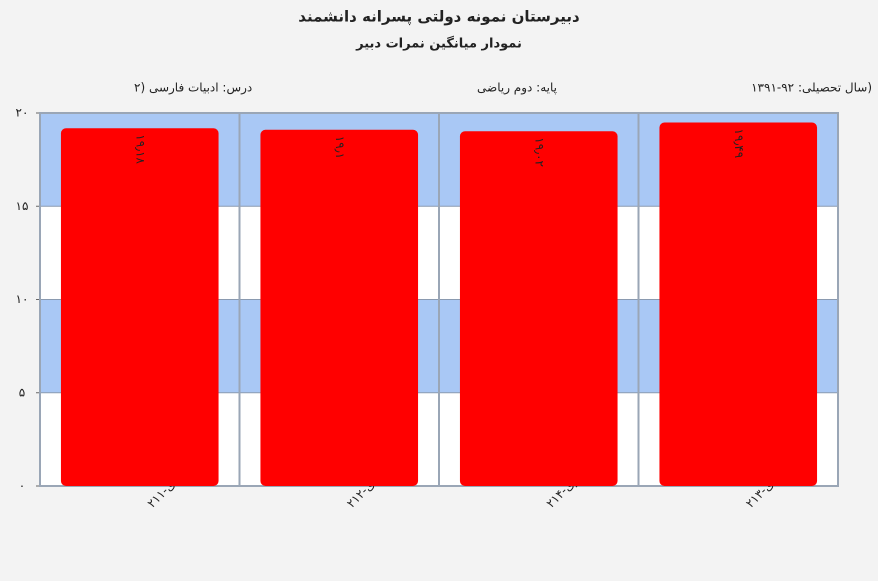 This screenshot has width=878, height=581. I want to click on data-label: ۱۹٫۱, so click(340, 147).